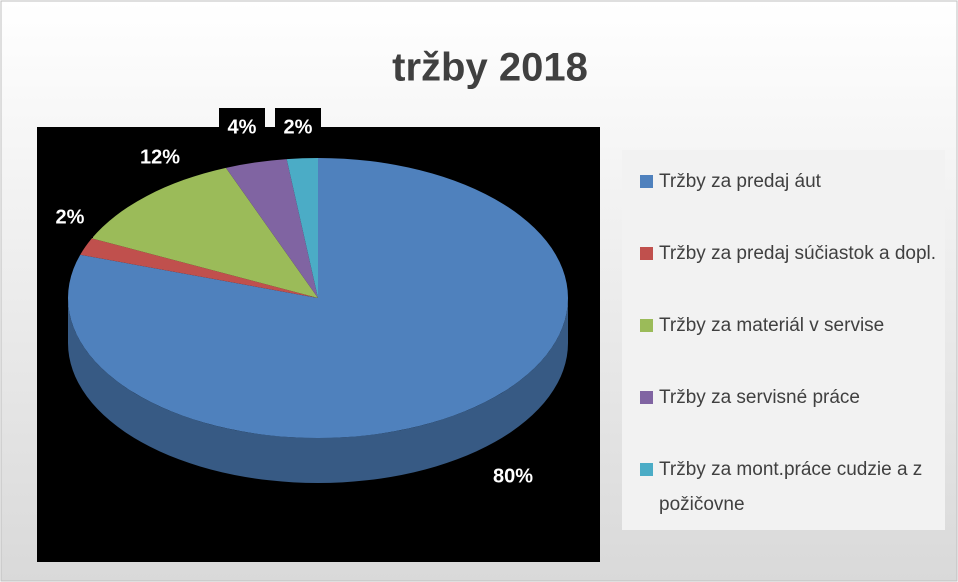 The width and height of the screenshot is (958, 582). What do you see at coordinates (490, 68) in the screenshot?
I see `chart-title: tržby 2018` at bounding box center [490, 68].